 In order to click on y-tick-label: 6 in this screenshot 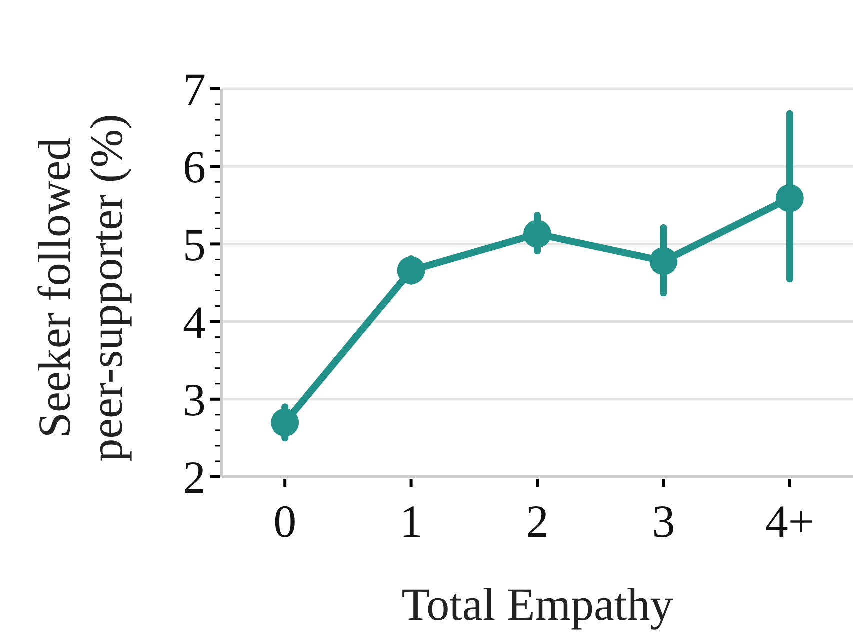, I will do `click(194, 167)`.